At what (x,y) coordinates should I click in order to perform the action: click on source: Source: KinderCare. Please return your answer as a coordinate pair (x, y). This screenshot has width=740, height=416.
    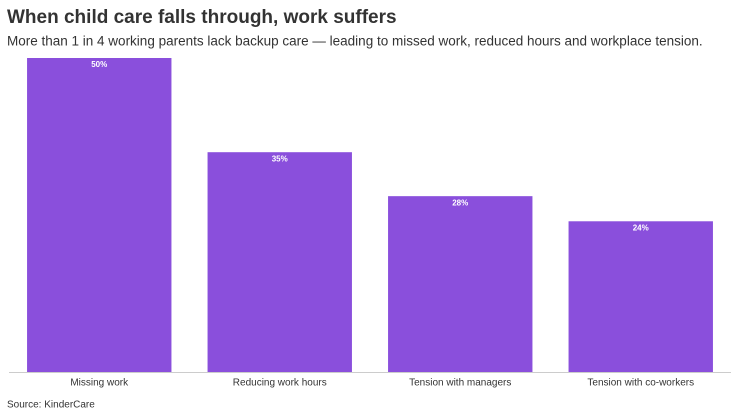
    Looking at the image, I should click on (51, 405).